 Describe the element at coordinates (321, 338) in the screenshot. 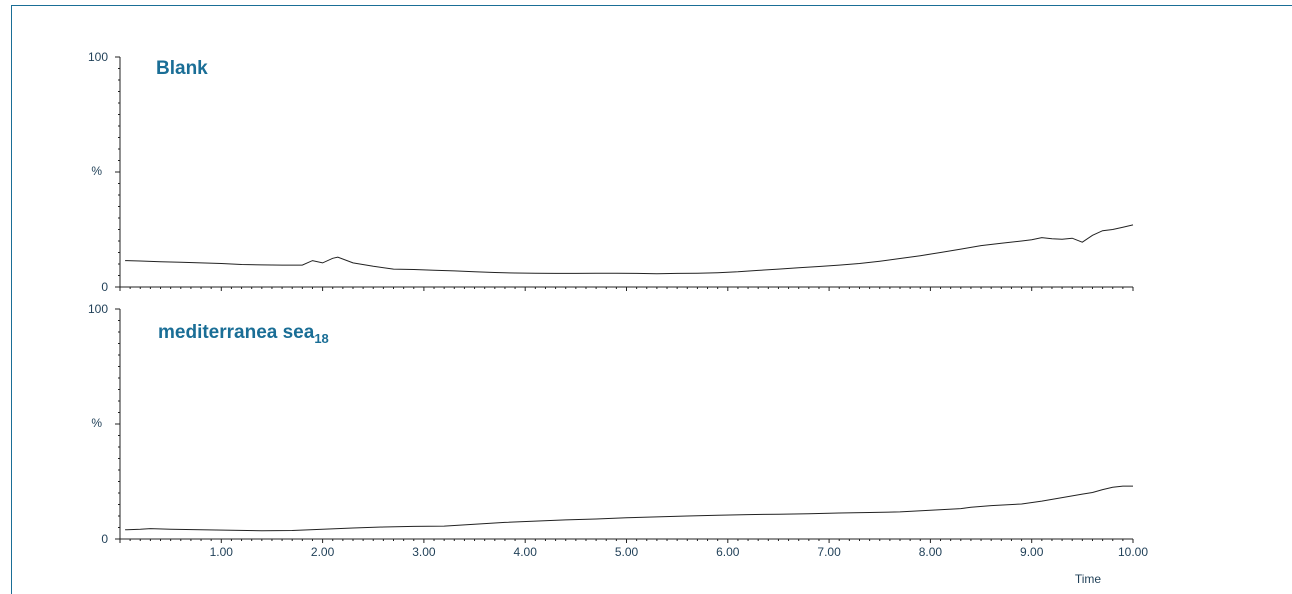

I see `panel-2-title-subscript: 18` at that location.